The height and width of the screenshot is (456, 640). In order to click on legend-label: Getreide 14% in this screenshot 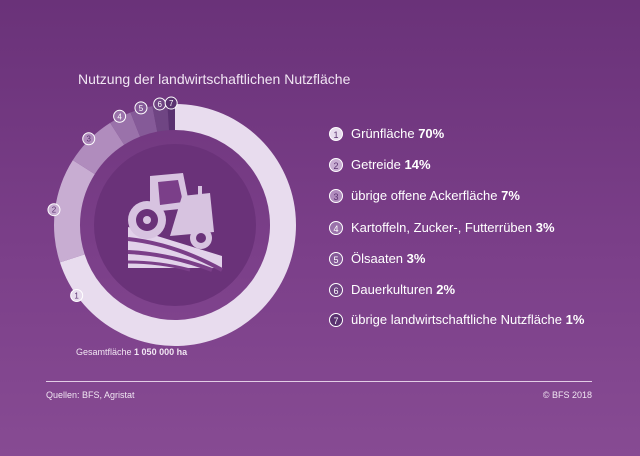, I will do `click(471, 165)`.